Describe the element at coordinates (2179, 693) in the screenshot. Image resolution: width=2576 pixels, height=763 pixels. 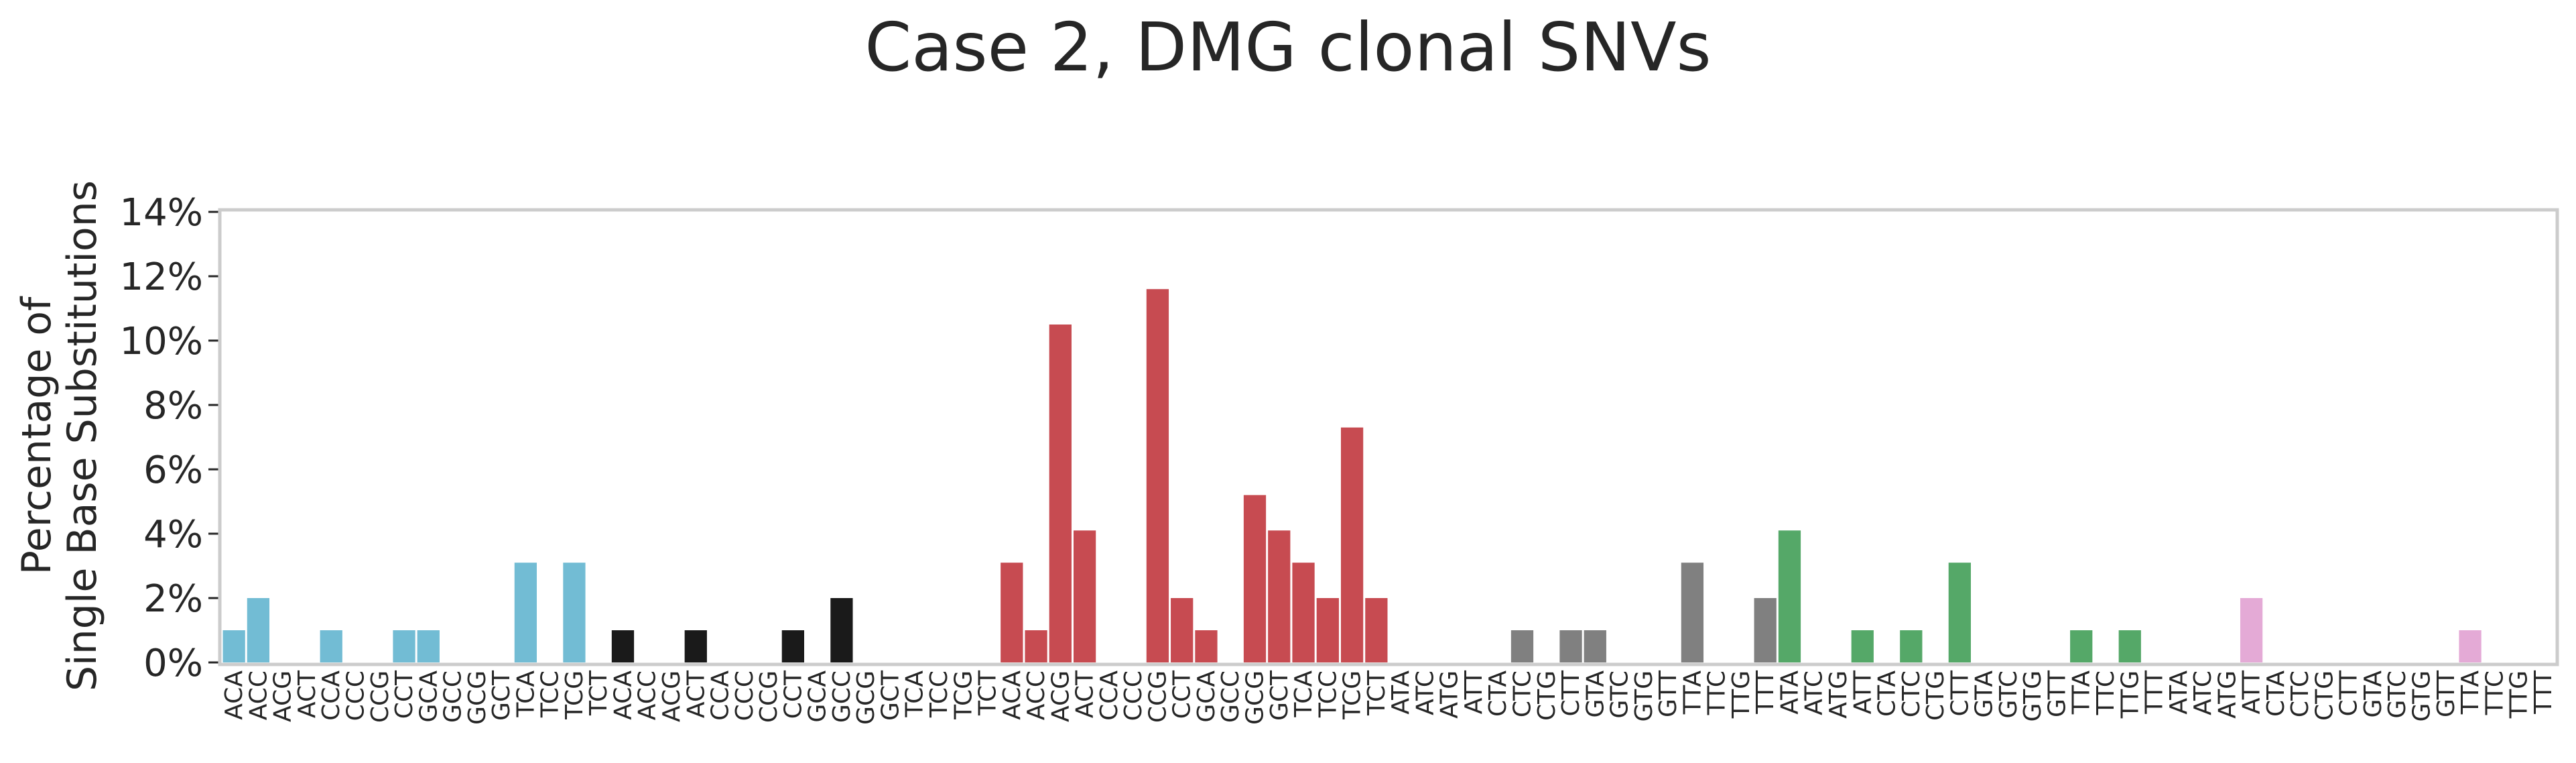
I see `x-tick-label: ATA` at that location.